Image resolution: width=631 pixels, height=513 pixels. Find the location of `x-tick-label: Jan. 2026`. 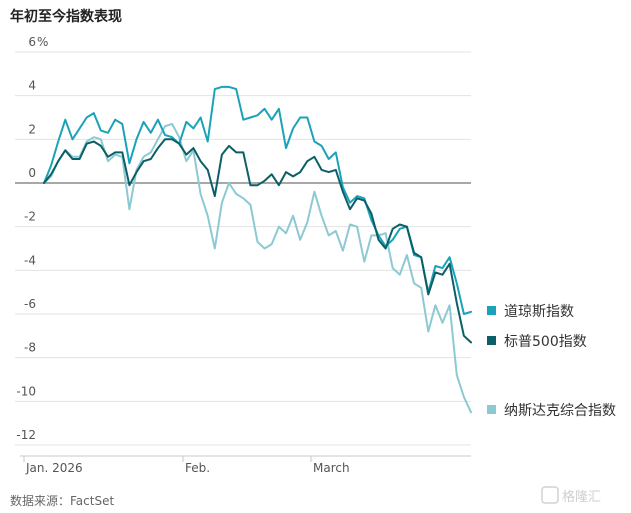

x-tick-label: Jan. 2026 is located at coordinates (54, 468).